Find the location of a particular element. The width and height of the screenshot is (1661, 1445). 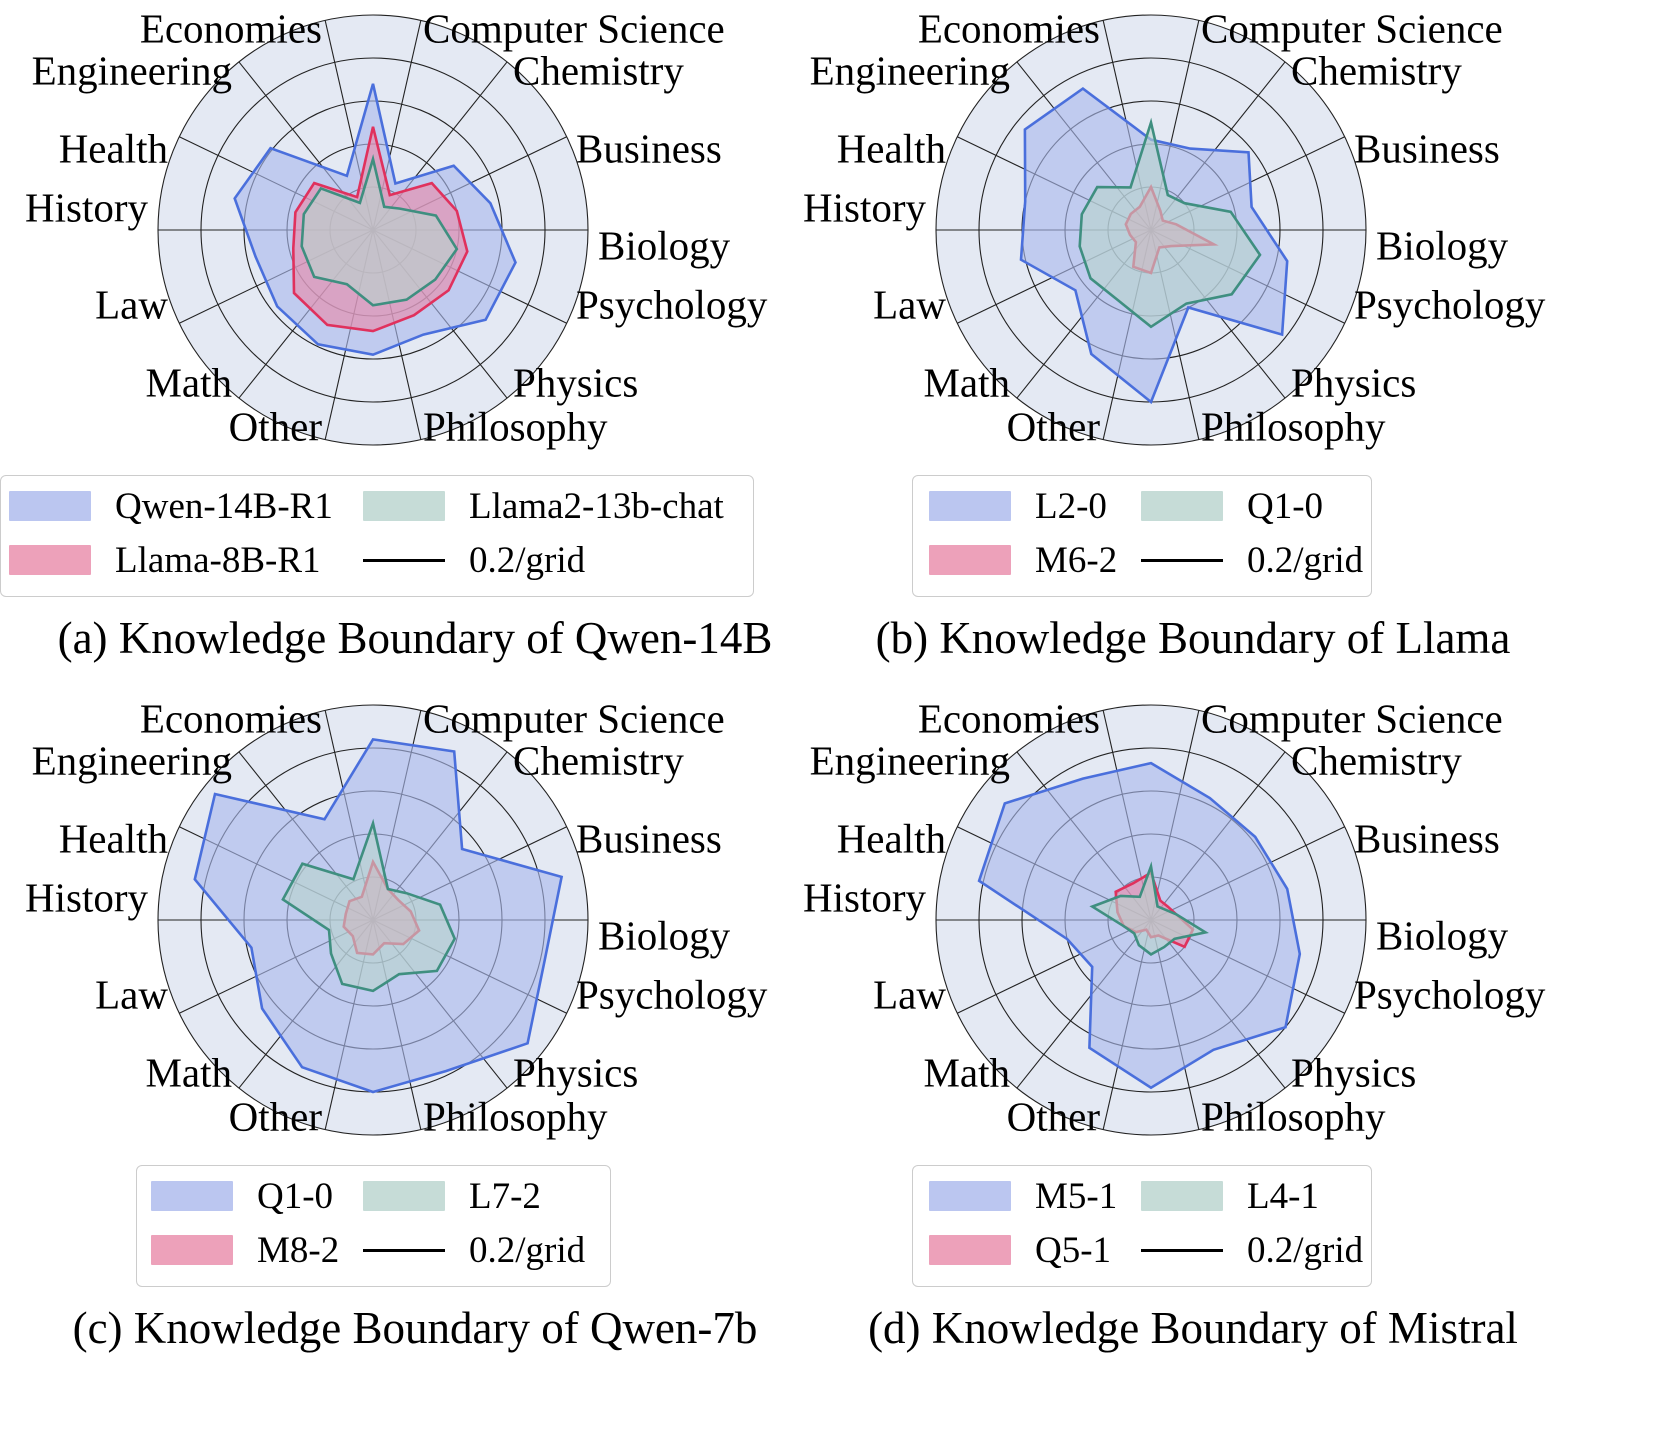

legend-label: Qwen-14B-R1 is located at coordinates (224, 506).